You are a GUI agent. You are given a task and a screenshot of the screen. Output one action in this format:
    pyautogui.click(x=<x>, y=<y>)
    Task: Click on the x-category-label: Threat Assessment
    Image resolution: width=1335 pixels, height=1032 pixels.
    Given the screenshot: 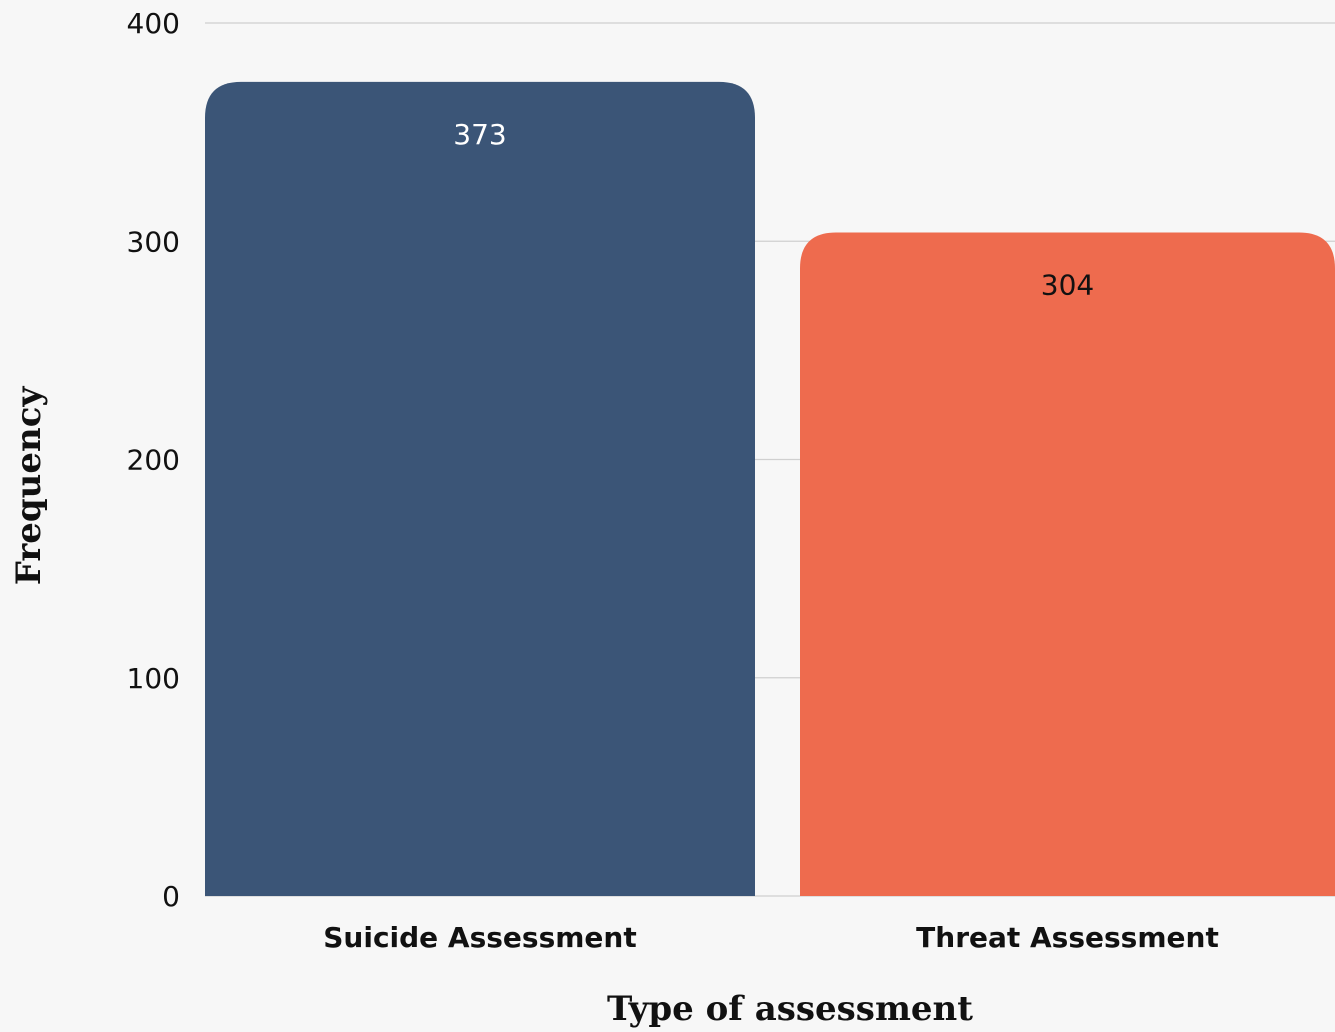 What is the action you would take?
    pyautogui.click(x=1067, y=937)
    